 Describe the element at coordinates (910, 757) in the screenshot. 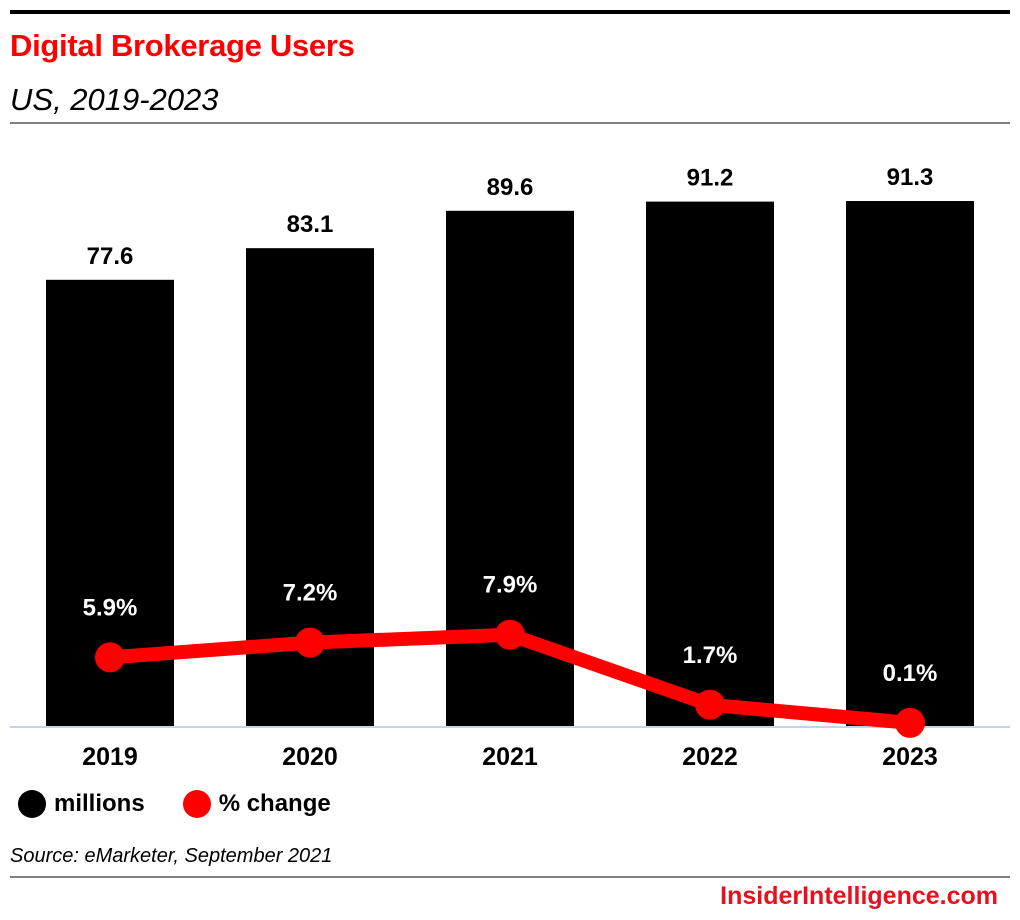

I see `x-tick-label: 2023` at that location.